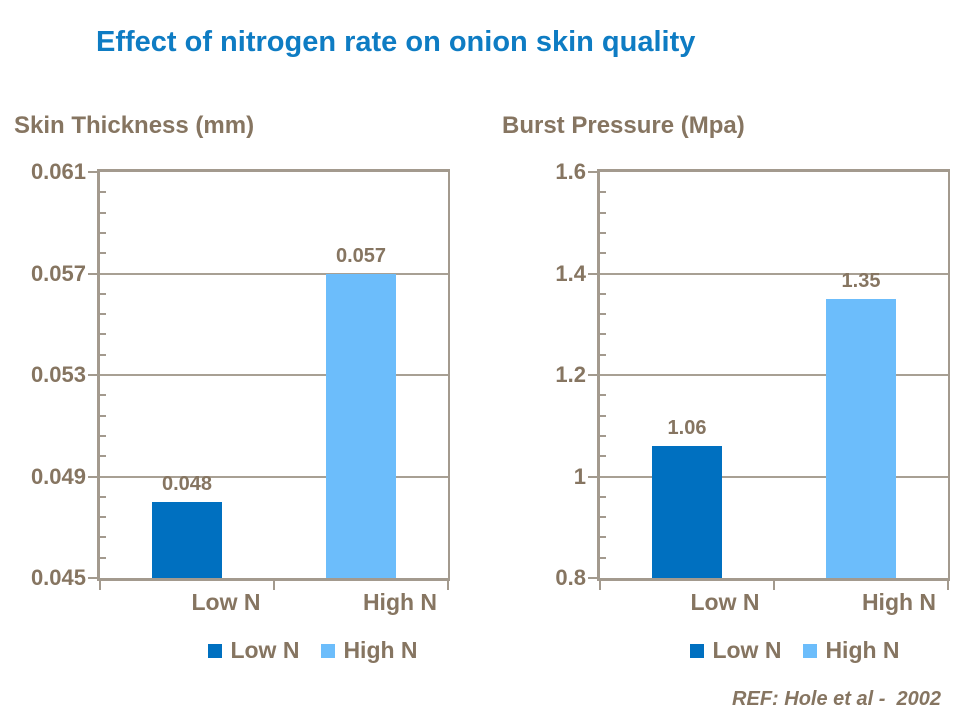 Image resolution: width=960 pixels, height=720 pixels. What do you see at coordinates (579, 476) in the screenshot?
I see `y-axis-tick-label: 1` at bounding box center [579, 476].